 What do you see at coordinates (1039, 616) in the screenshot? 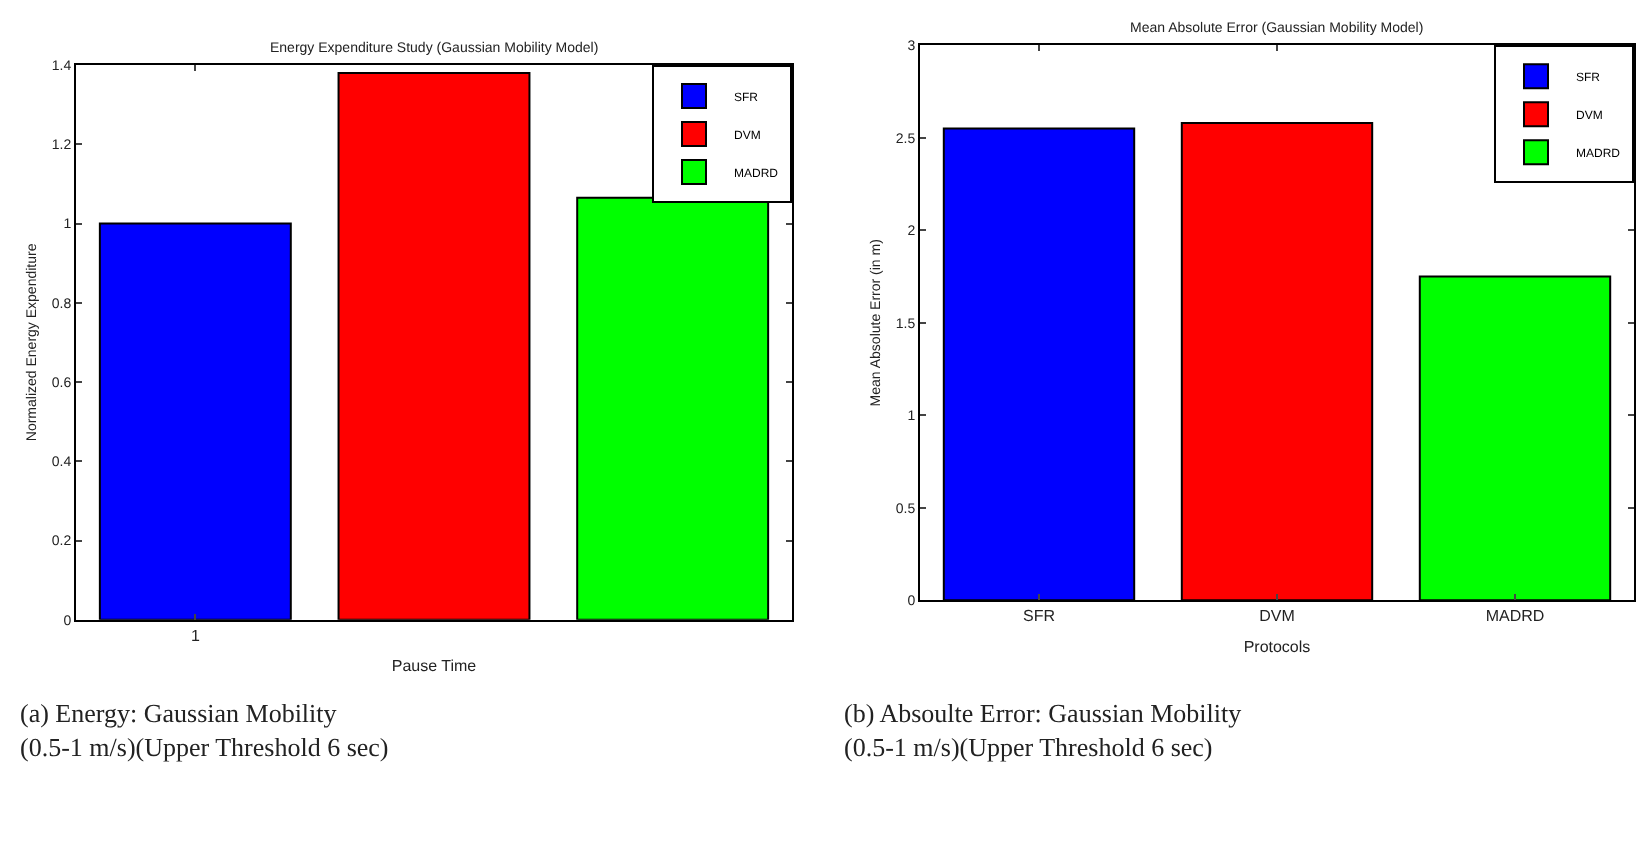
I see `x-tick-label: SFR` at bounding box center [1039, 616].